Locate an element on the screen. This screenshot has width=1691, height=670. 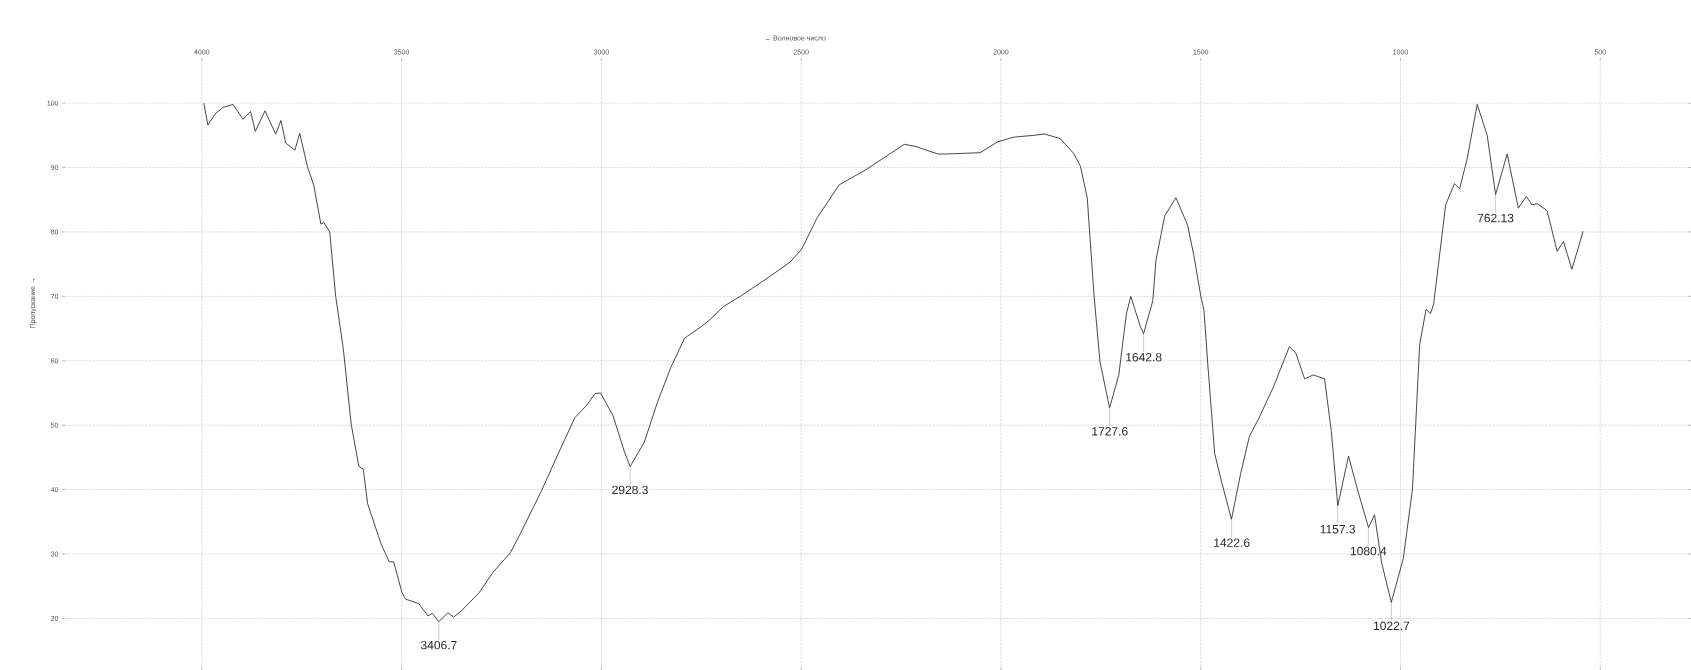
annotation: 1022.7 is located at coordinates (1391, 626).